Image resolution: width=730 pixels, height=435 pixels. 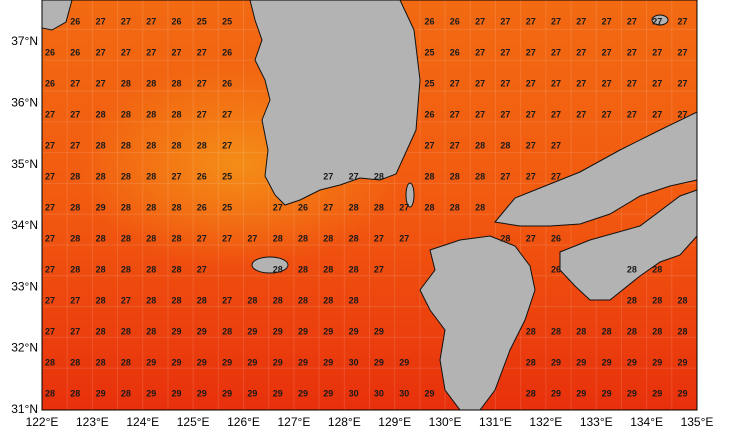 What do you see at coordinates (24, 225) in the screenshot?
I see `lat-label: 34°N` at bounding box center [24, 225].